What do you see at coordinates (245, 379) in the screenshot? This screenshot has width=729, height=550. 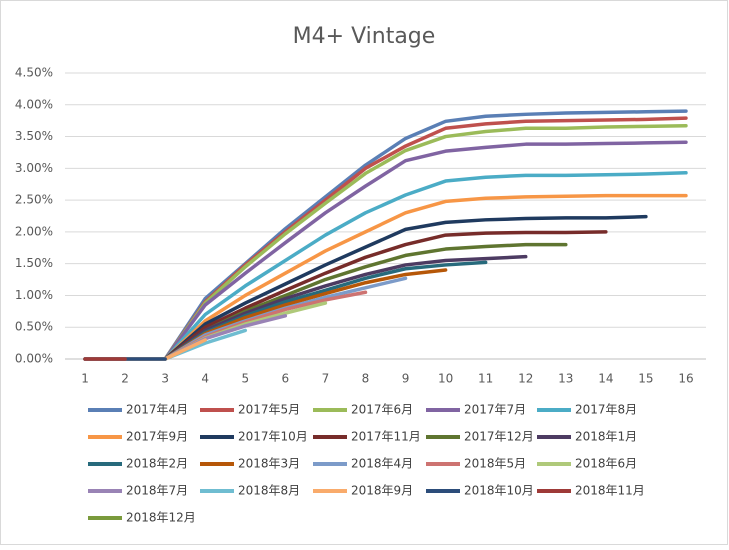 I see `x-tick-label: 5` at bounding box center [245, 379].